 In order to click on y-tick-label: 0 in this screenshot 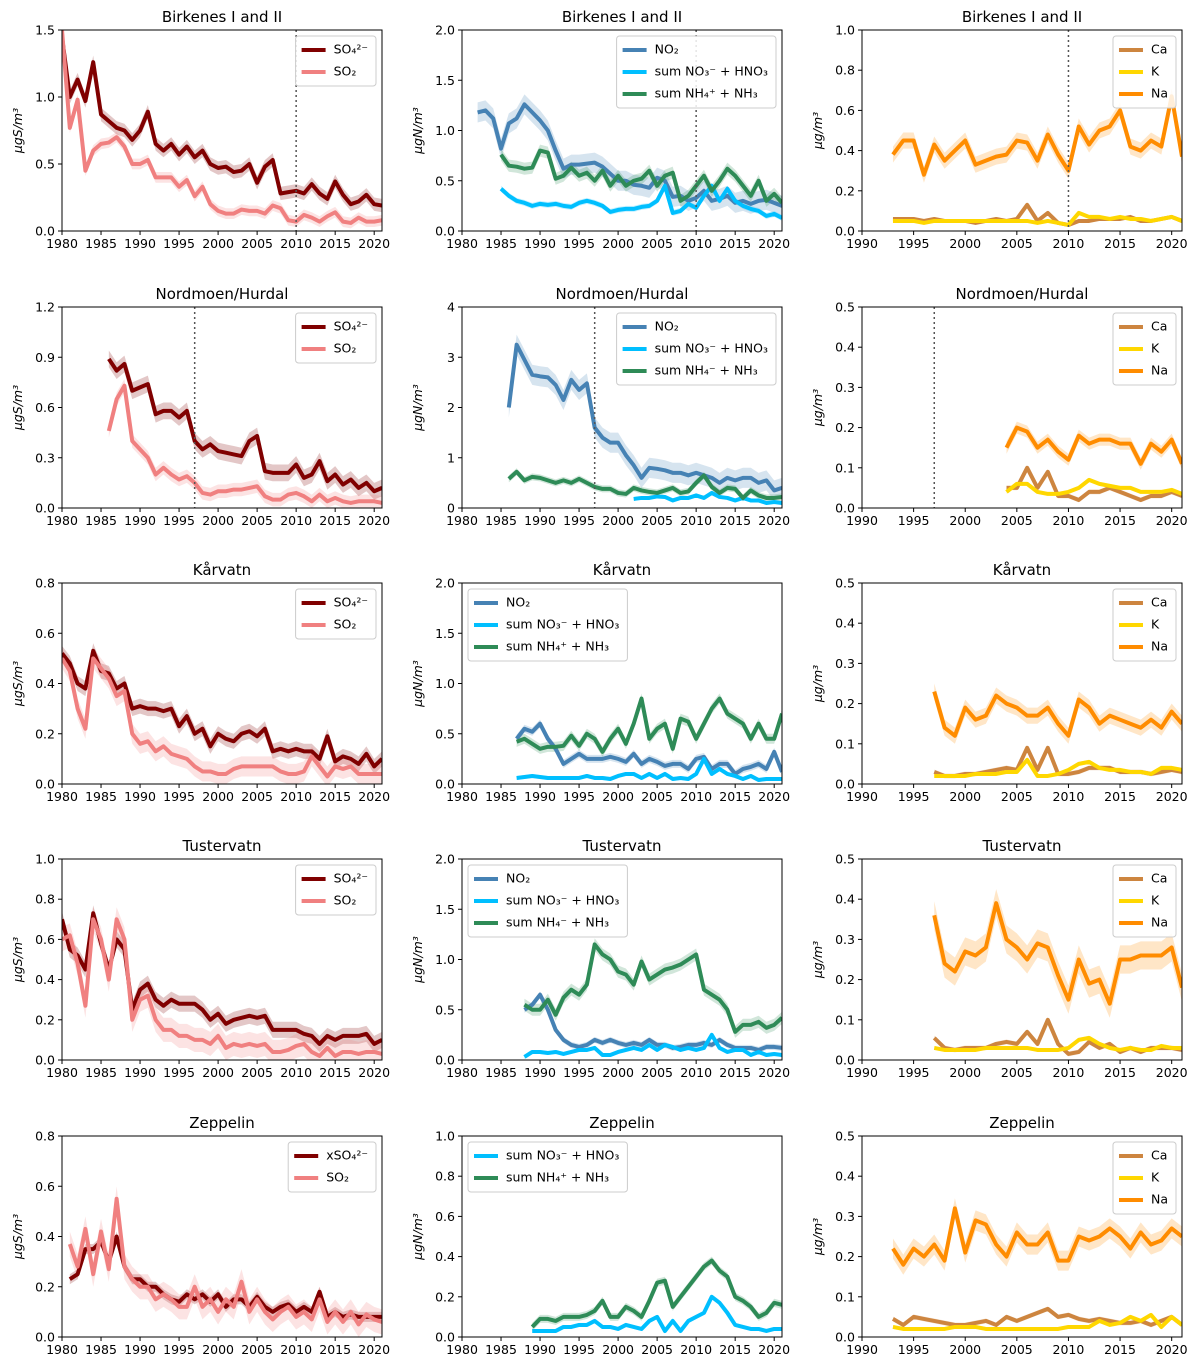, I will do `click(451, 508)`.